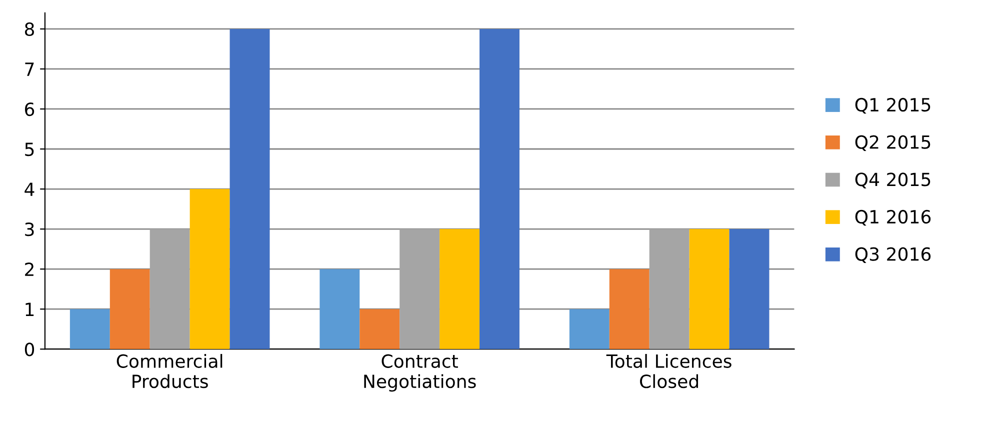  What do you see at coordinates (29, 149) in the screenshot?
I see `y-tick-label: 5` at bounding box center [29, 149].